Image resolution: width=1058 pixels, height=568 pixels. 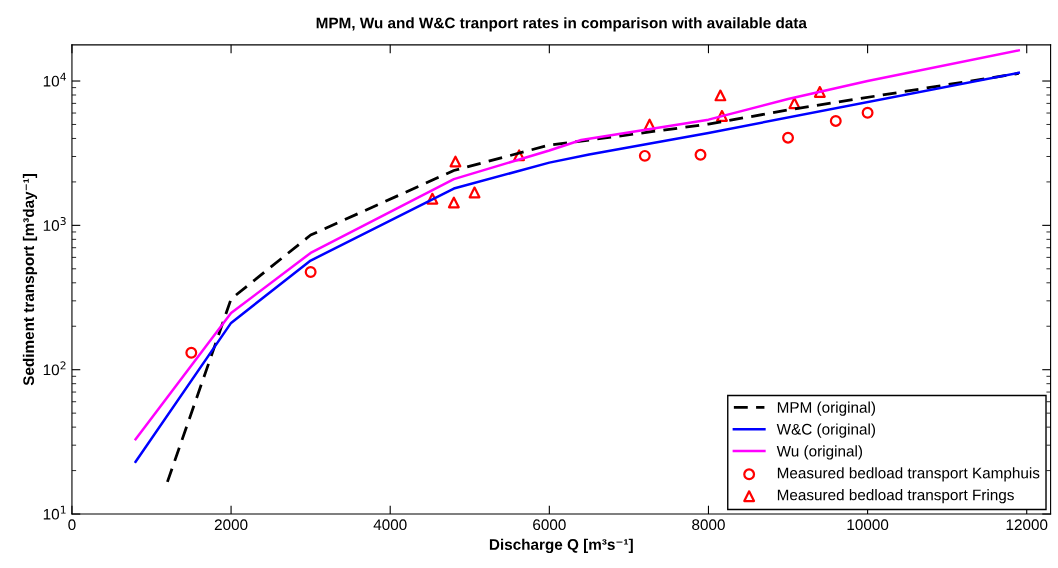 What do you see at coordinates (826, 430) in the screenshot?
I see `legend-label: W&C (original)` at bounding box center [826, 430].